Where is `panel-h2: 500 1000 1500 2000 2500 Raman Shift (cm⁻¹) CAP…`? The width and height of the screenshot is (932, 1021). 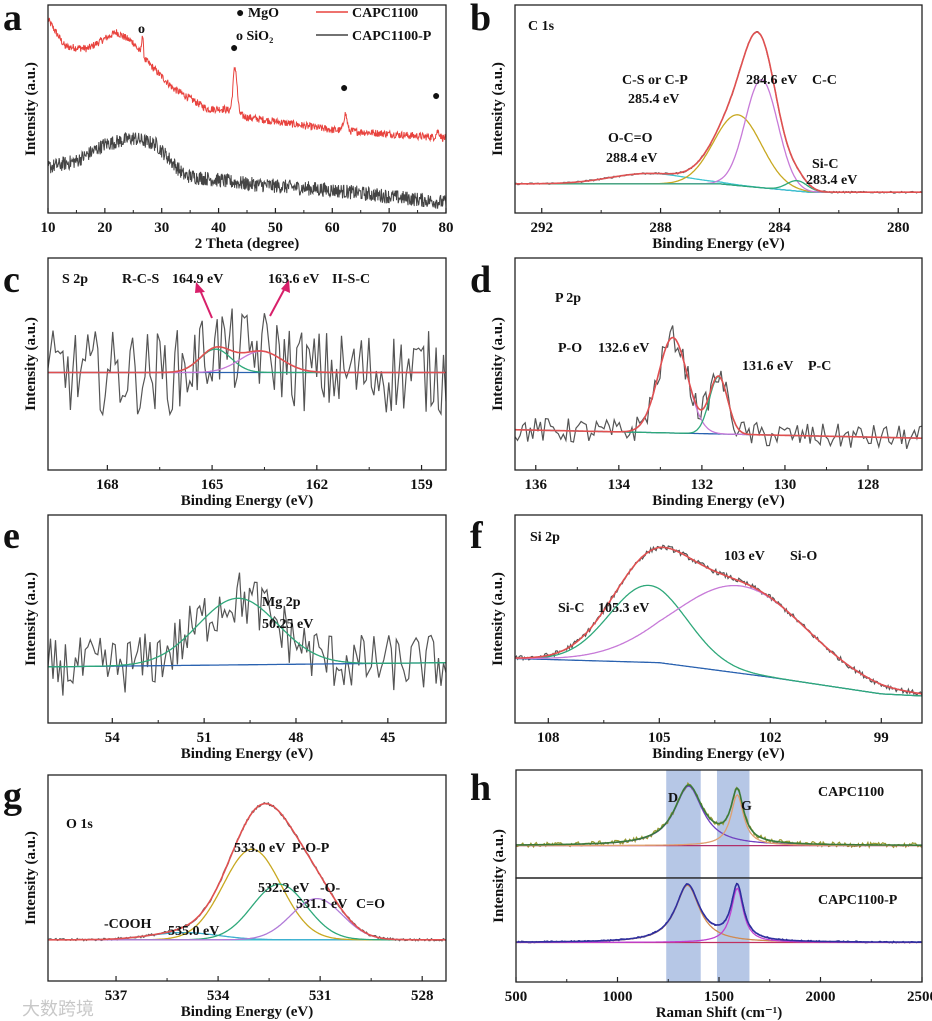
panel-h2: 500 1000 1500 2000 2500 Raman Shift (cm⁻¹) CAP… is located at coordinates (718, 949).